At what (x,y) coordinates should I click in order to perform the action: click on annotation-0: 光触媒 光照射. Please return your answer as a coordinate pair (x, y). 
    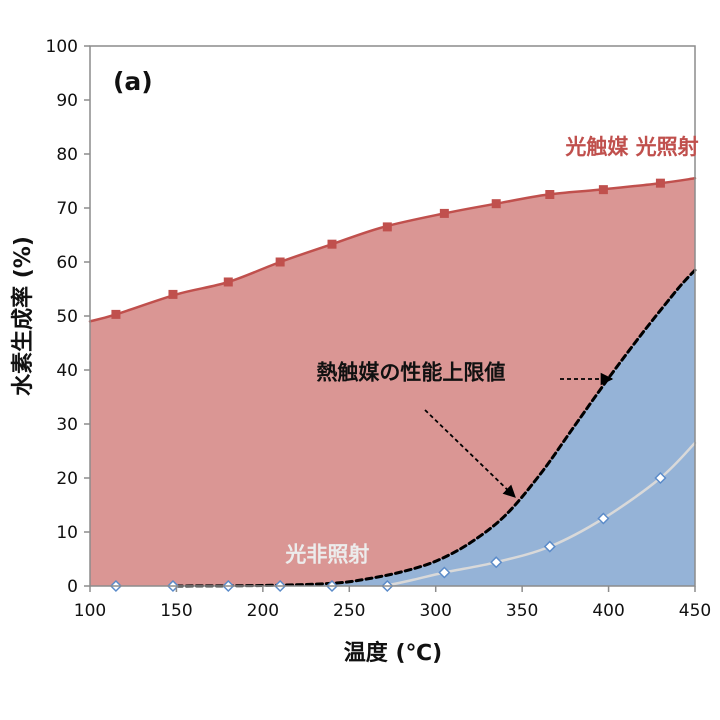
    Looking at the image, I should click on (631, 147).